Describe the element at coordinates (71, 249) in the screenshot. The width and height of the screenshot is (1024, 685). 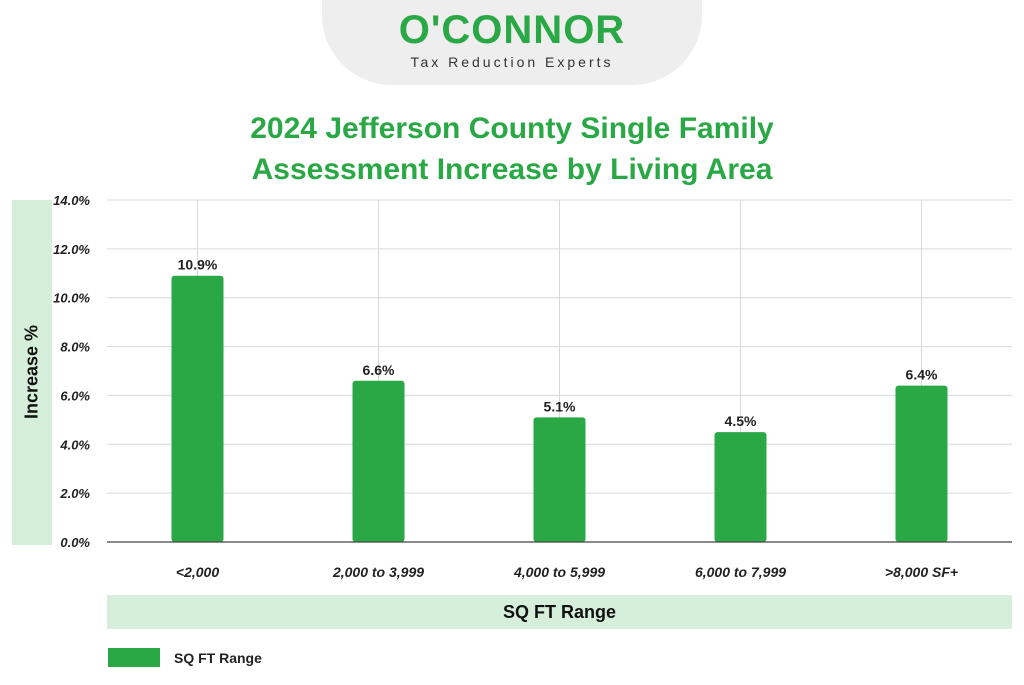
I see `y-tick-label: 12.0%` at that location.